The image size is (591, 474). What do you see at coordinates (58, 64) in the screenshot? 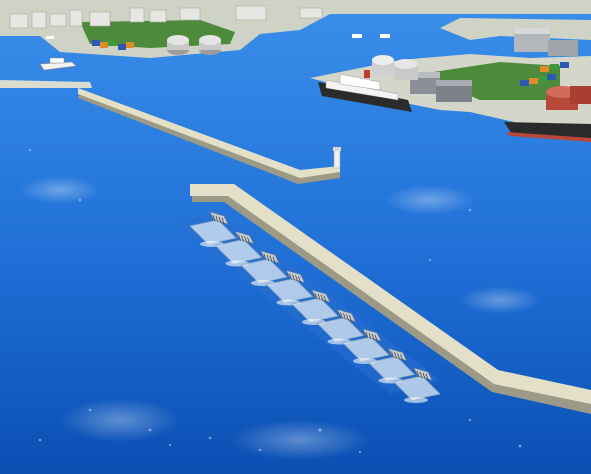
I see `ferry-boat` at bounding box center [58, 64].